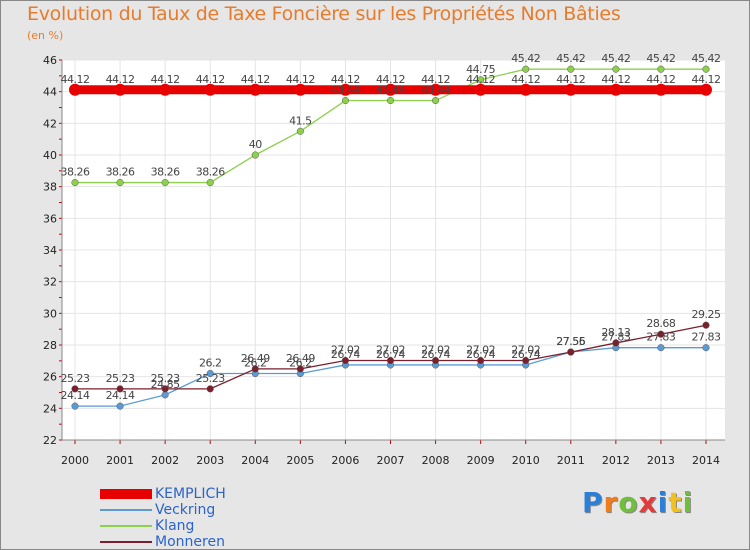 This screenshot has width=750, height=550. What do you see at coordinates (300, 460) in the screenshot?
I see `x-tick-label: 2005` at bounding box center [300, 460].